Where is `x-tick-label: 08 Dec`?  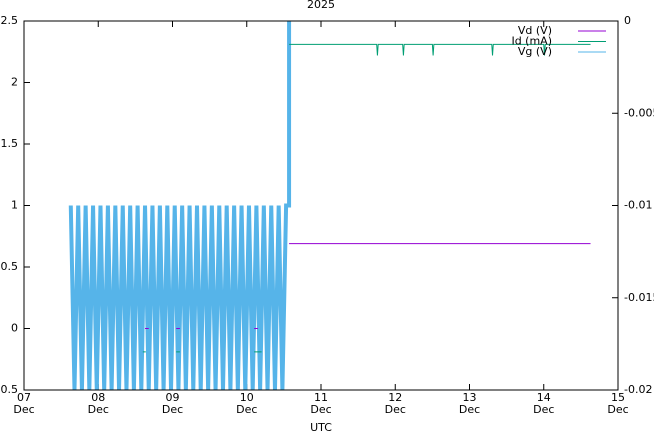 x-tick-label: 08 Dec is located at coordinates (98, 403).